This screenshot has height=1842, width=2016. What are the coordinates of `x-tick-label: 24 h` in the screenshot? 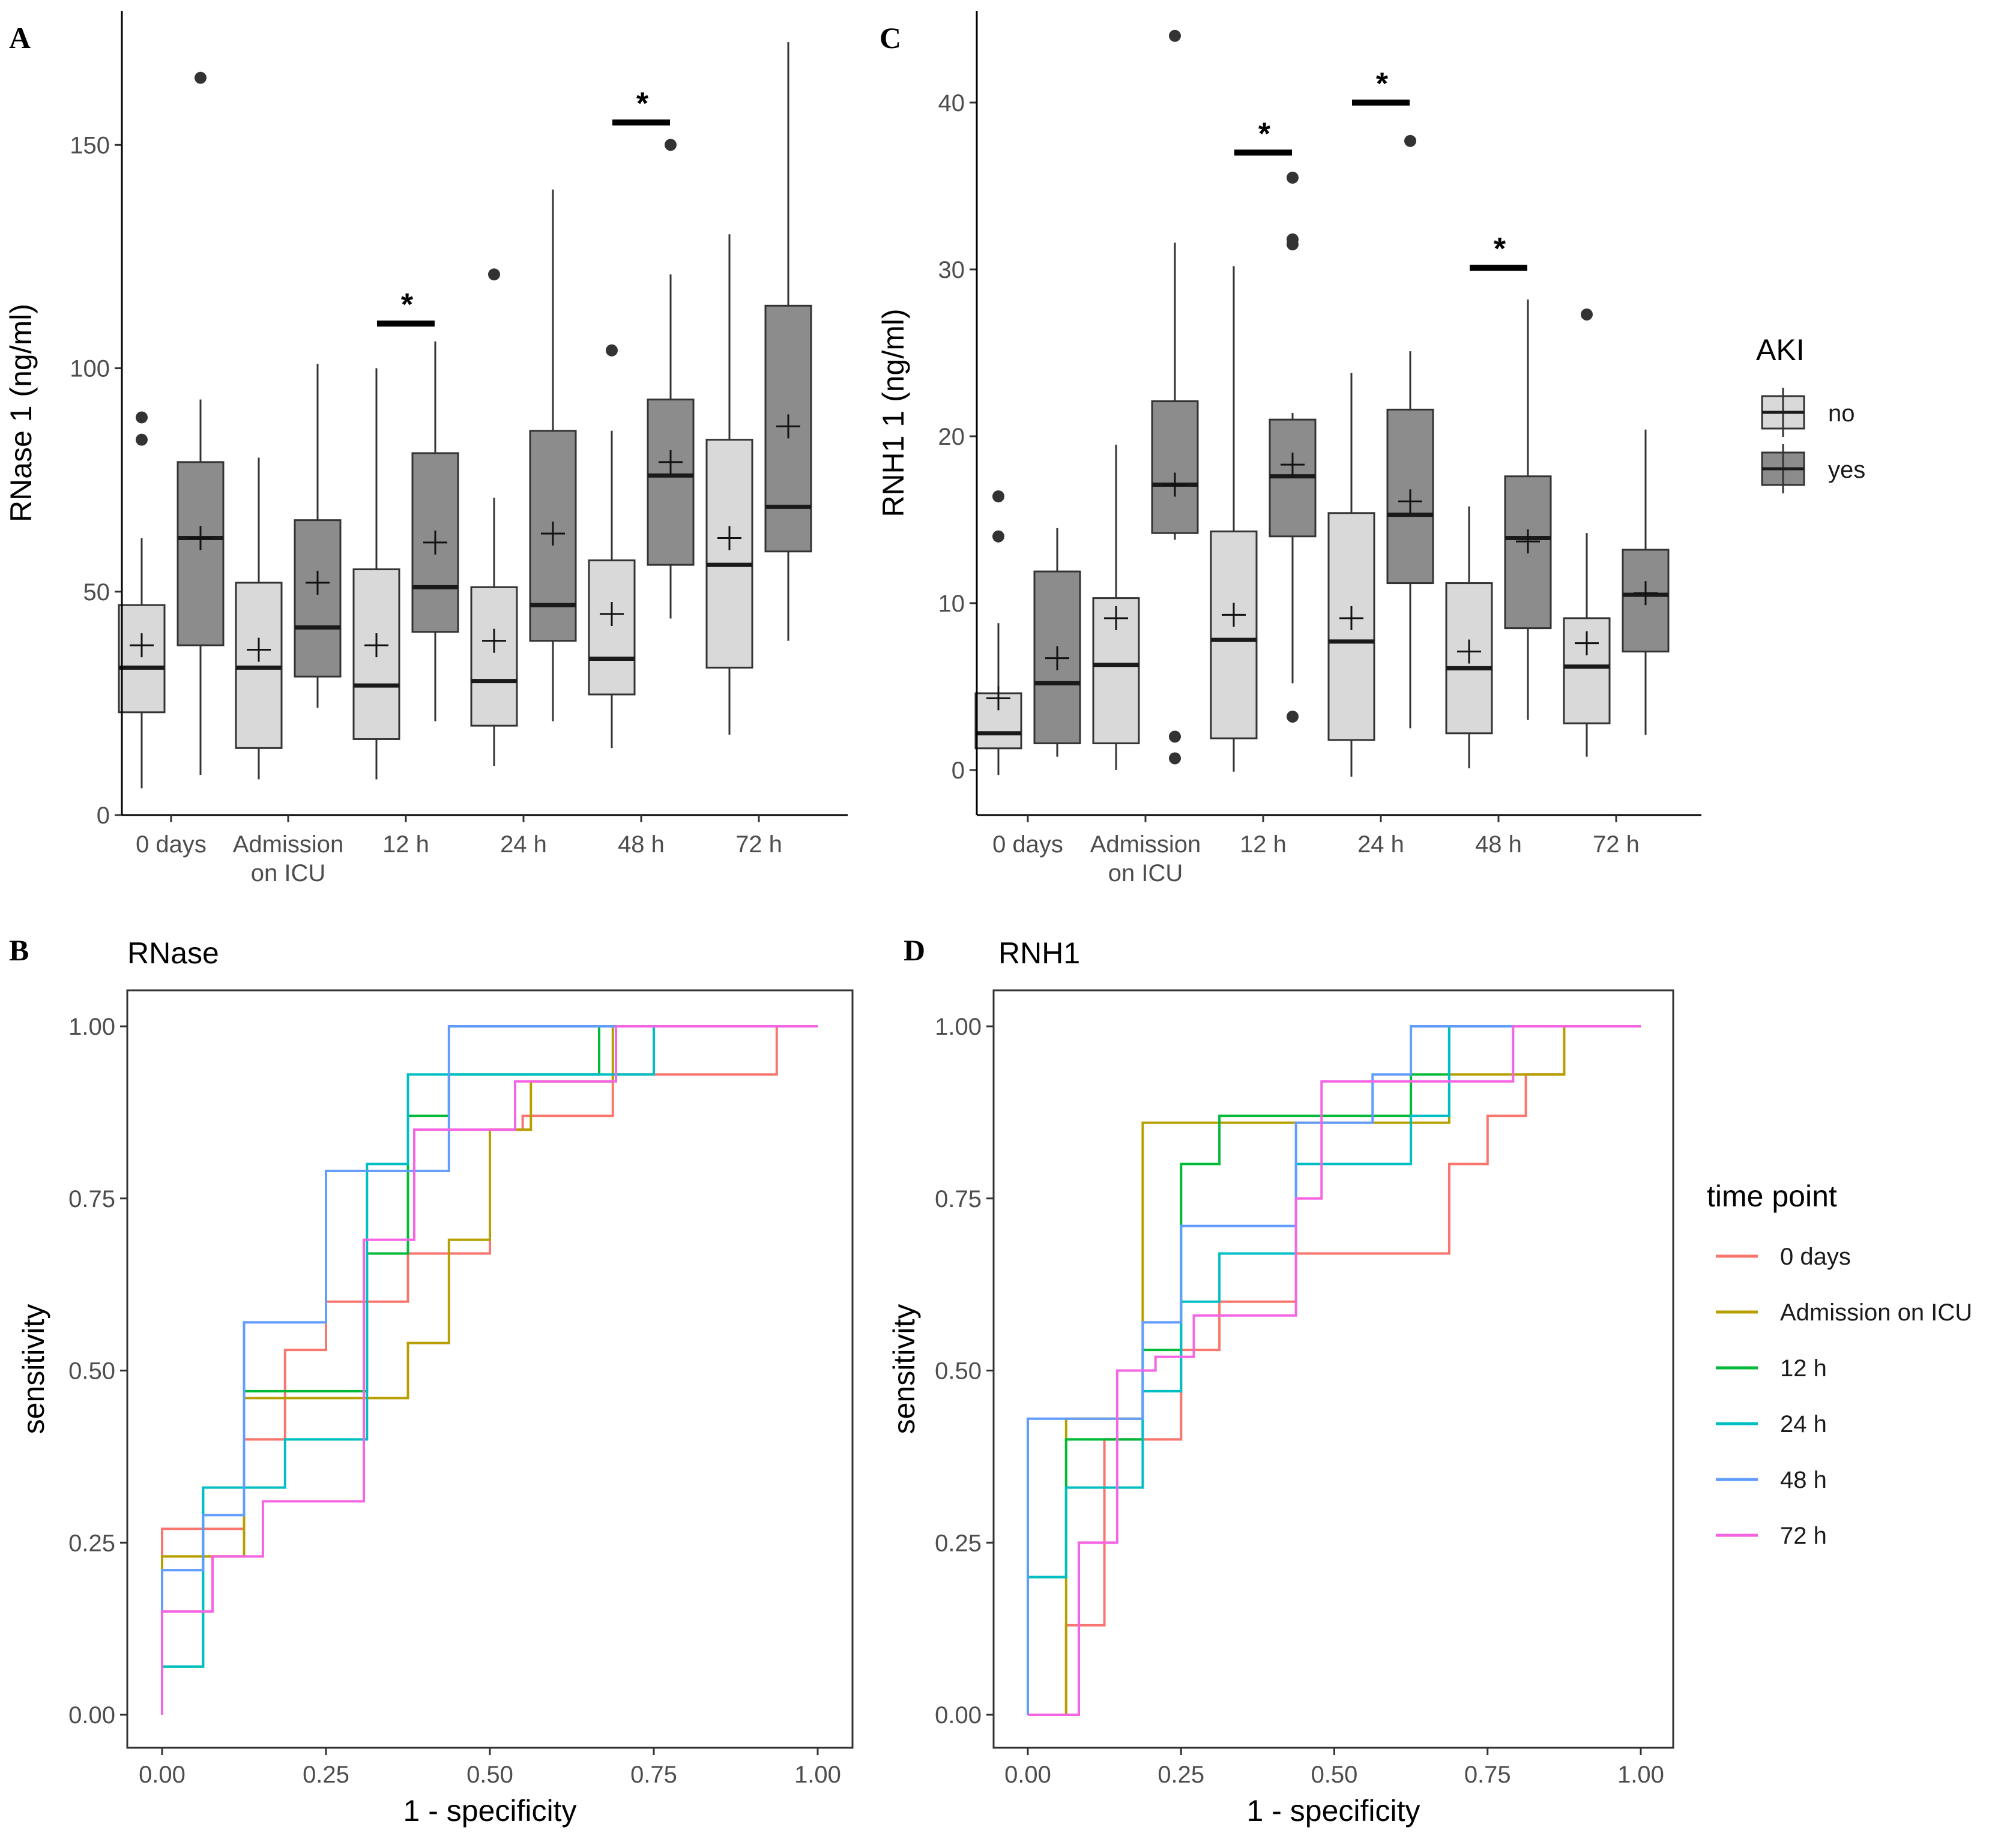 It's located at (524, 845).